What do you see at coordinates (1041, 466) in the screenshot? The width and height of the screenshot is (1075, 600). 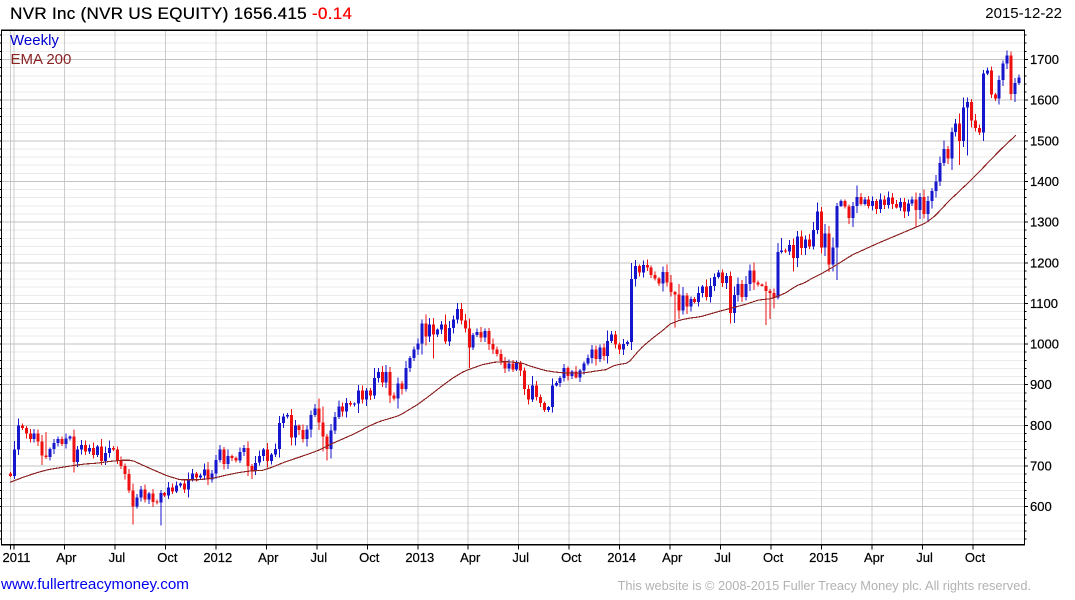 I see `svg-text: 700` at bounding box center [1041, 466].